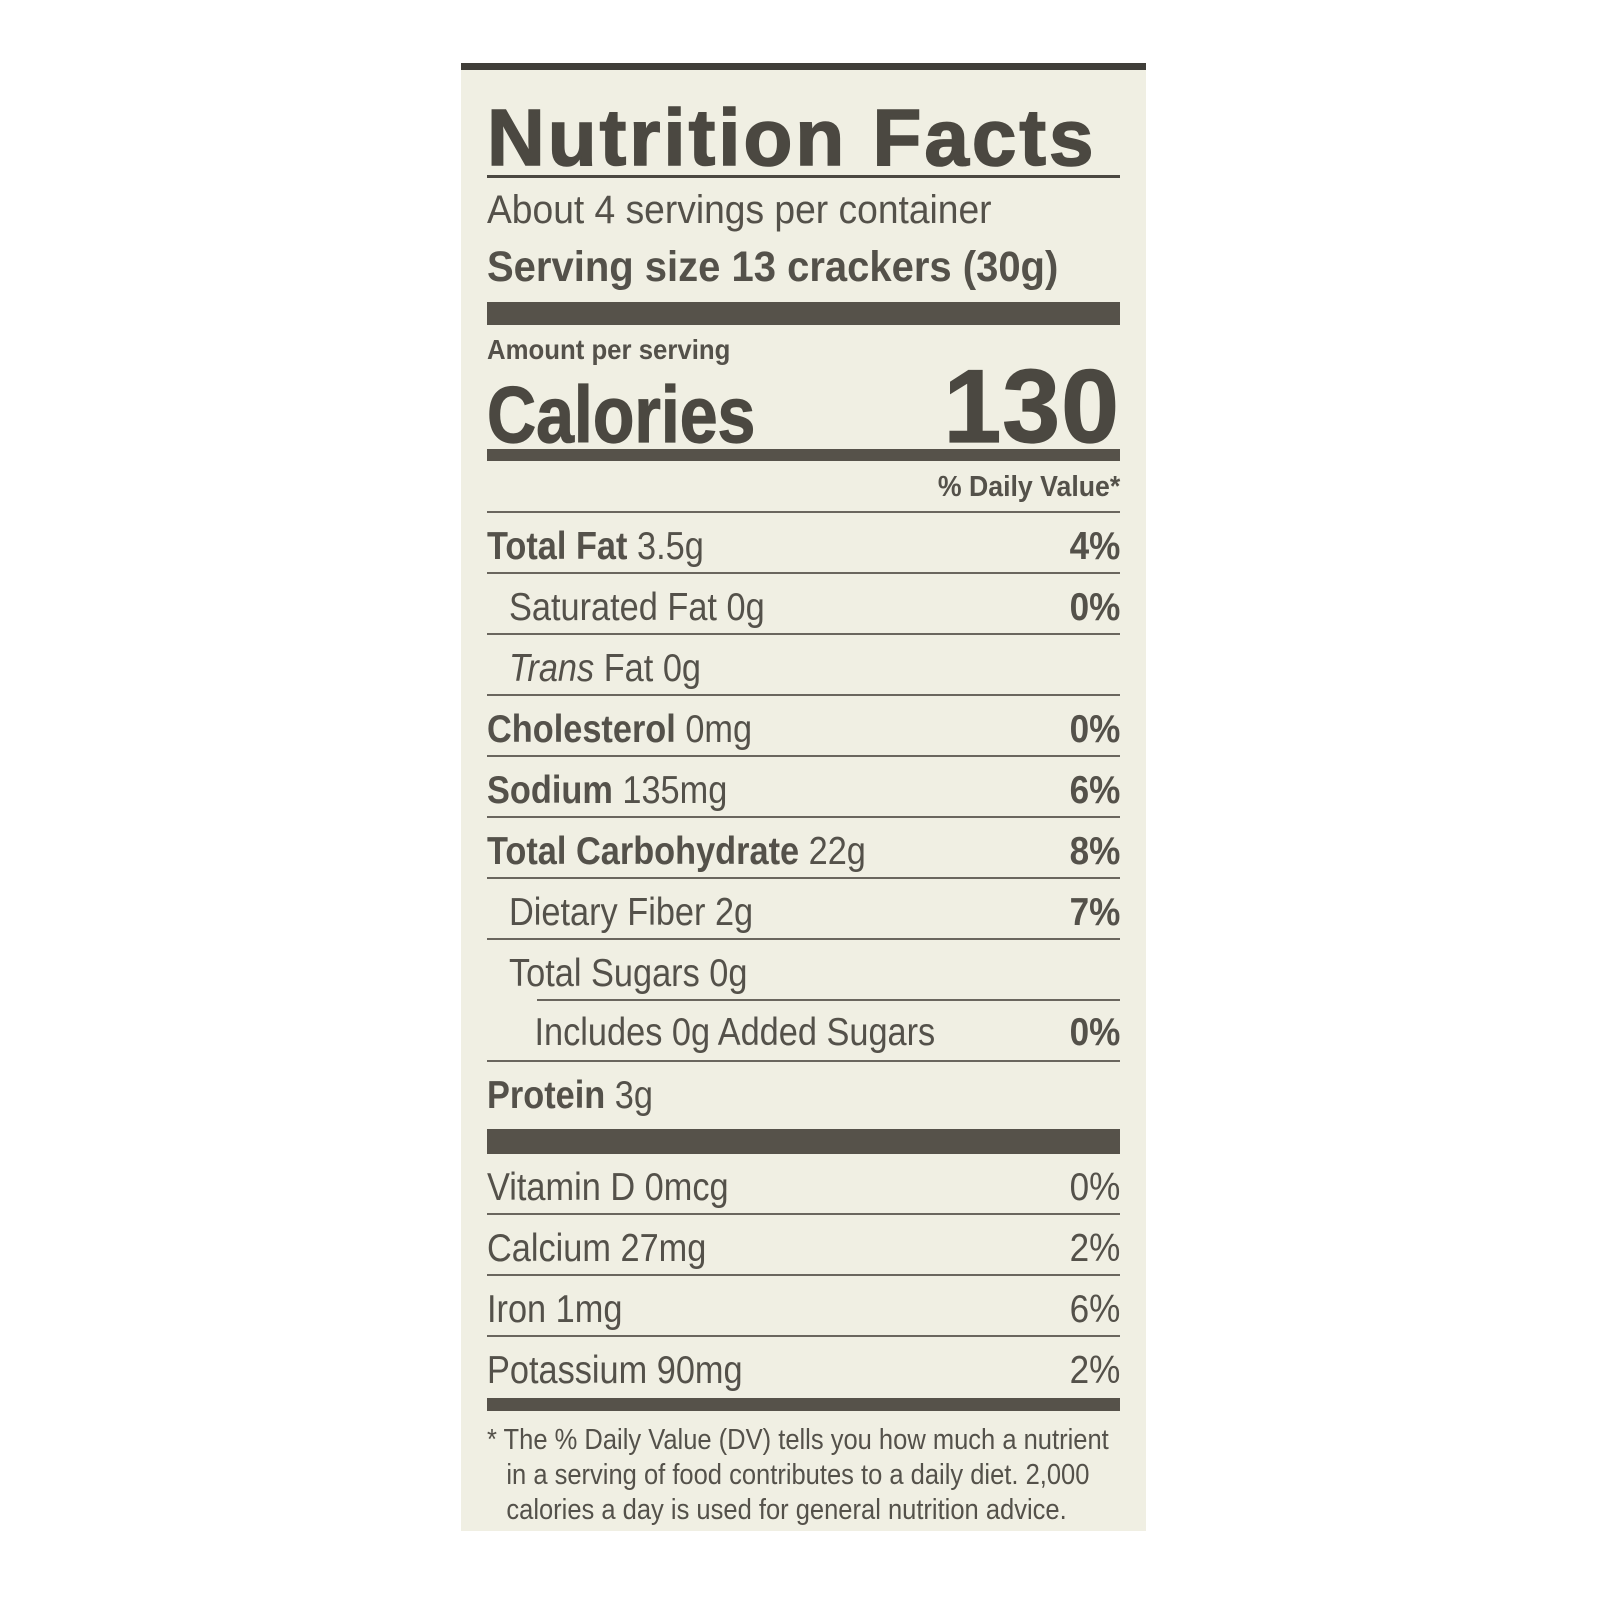 This screenshot has width=1600, height=1600. I want to click on nutrient-row-cholesterol: Cholesterol 0mg 0%, so click(803, 724).